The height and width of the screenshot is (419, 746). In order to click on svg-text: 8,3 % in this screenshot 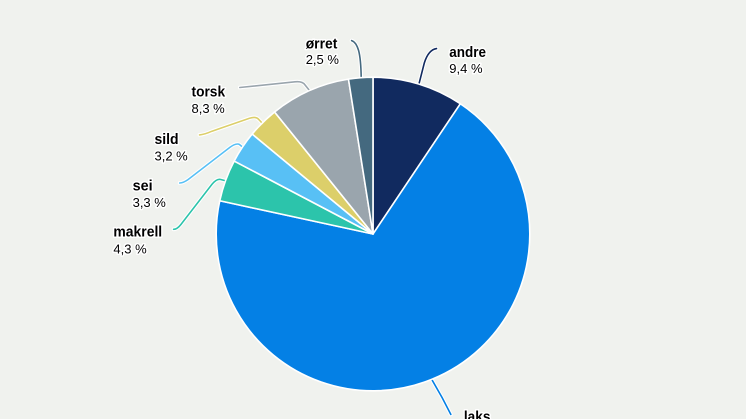, I will do `click(209, 108)`.